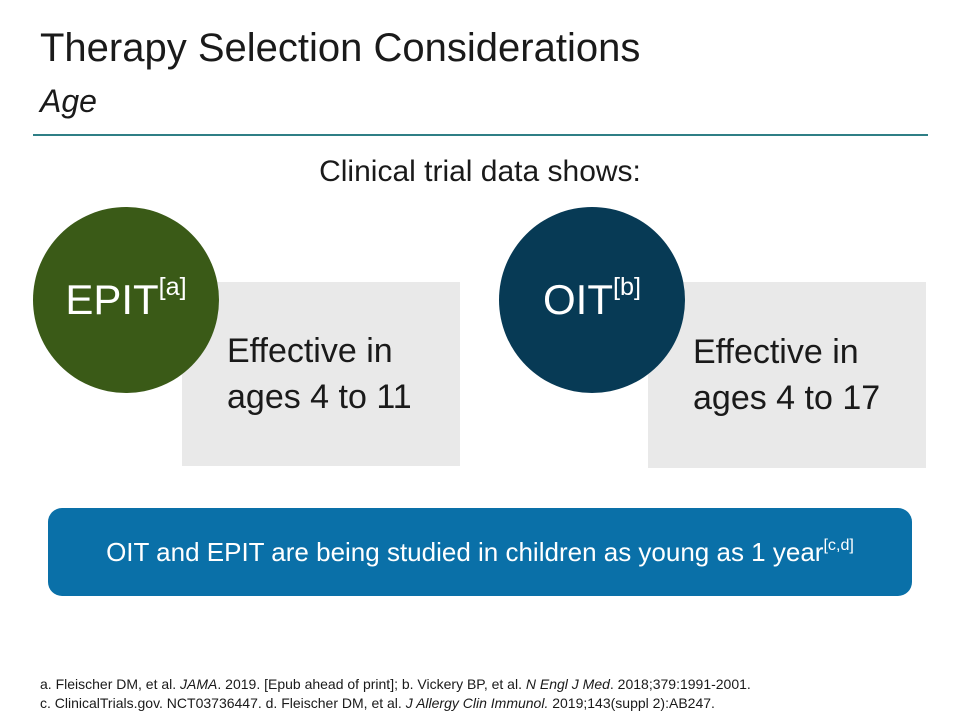 This screenshot has width=960, height=720. I want to click on oit-card-text: Effective in ages 4 to 17, so click(786, 375).